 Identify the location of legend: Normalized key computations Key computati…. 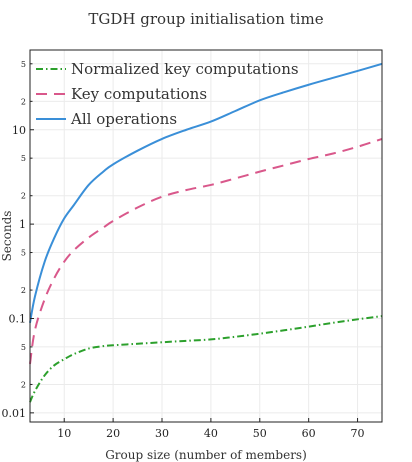
(167, 94).